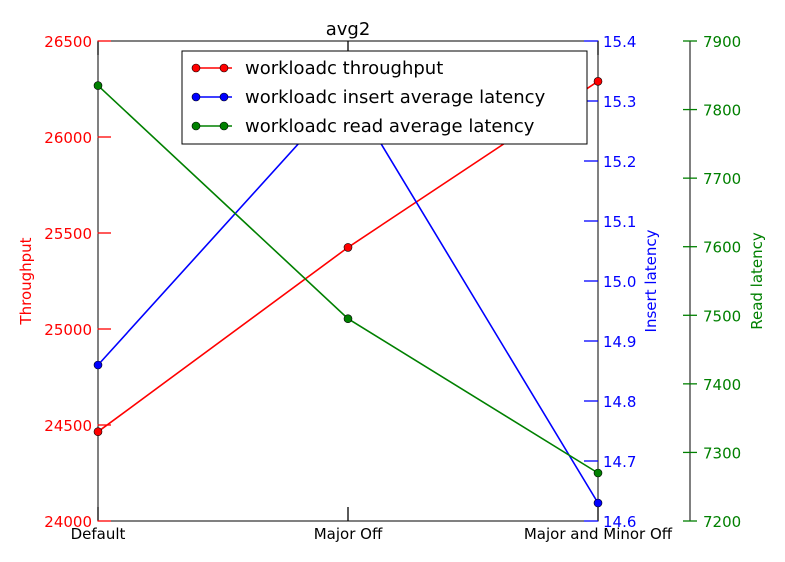 The height and width of the screenshot is (562, 785). Describe the element at coordinates (348, 29) in the screenshot. I see `chart-title: avg2` at that location.